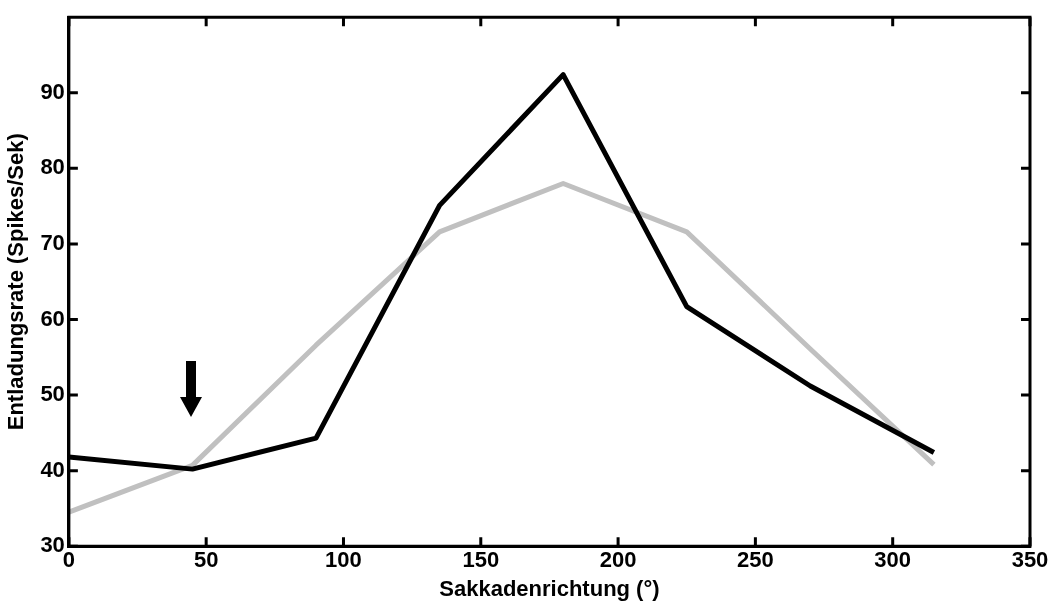  What do you see at coordinates (481, 560) in the screenshot?
I see `x-tick-label: 150` at bounding box center [481, 560].